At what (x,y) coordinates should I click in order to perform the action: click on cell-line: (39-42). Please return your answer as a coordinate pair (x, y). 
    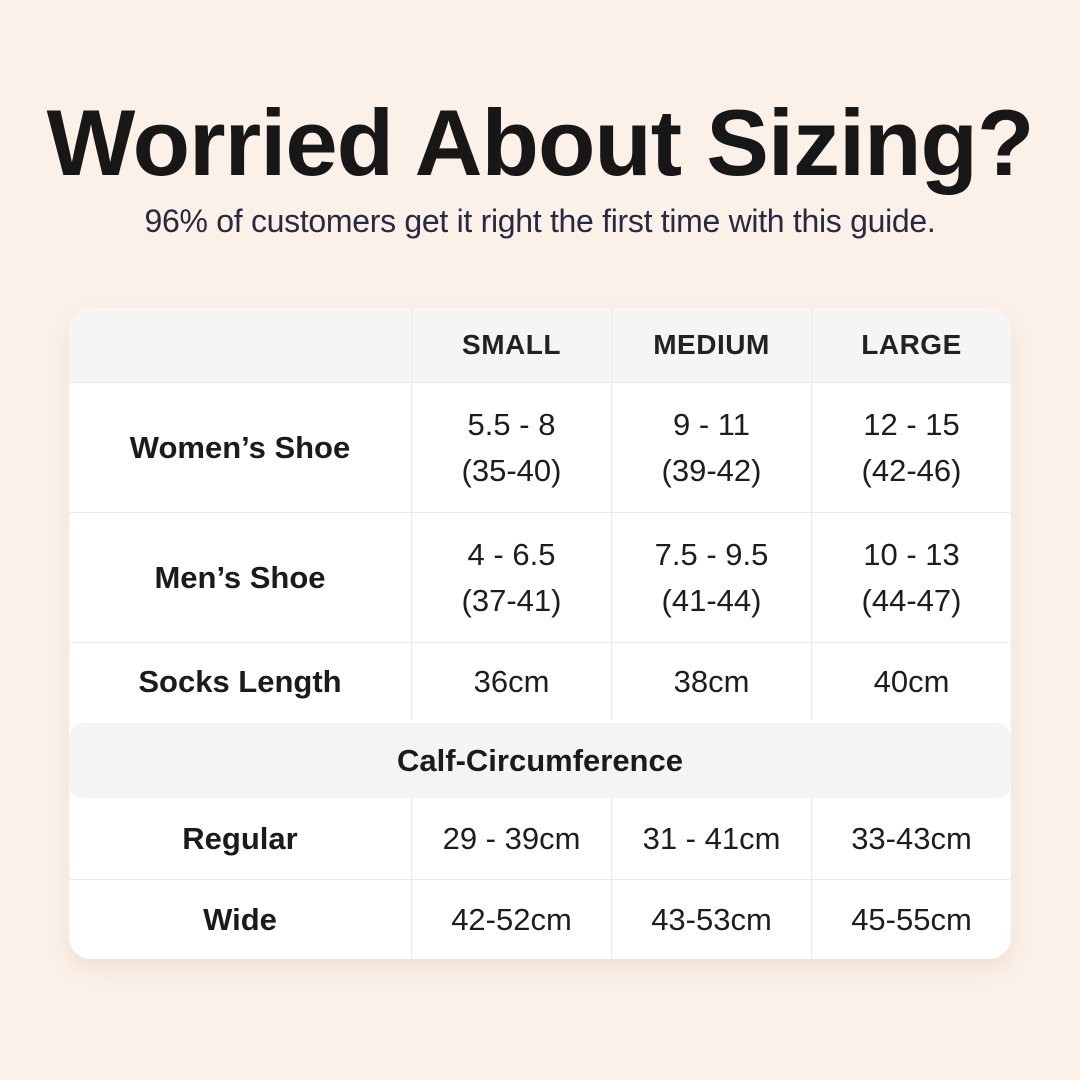
    Looking at the image, I should click on (711, 470).